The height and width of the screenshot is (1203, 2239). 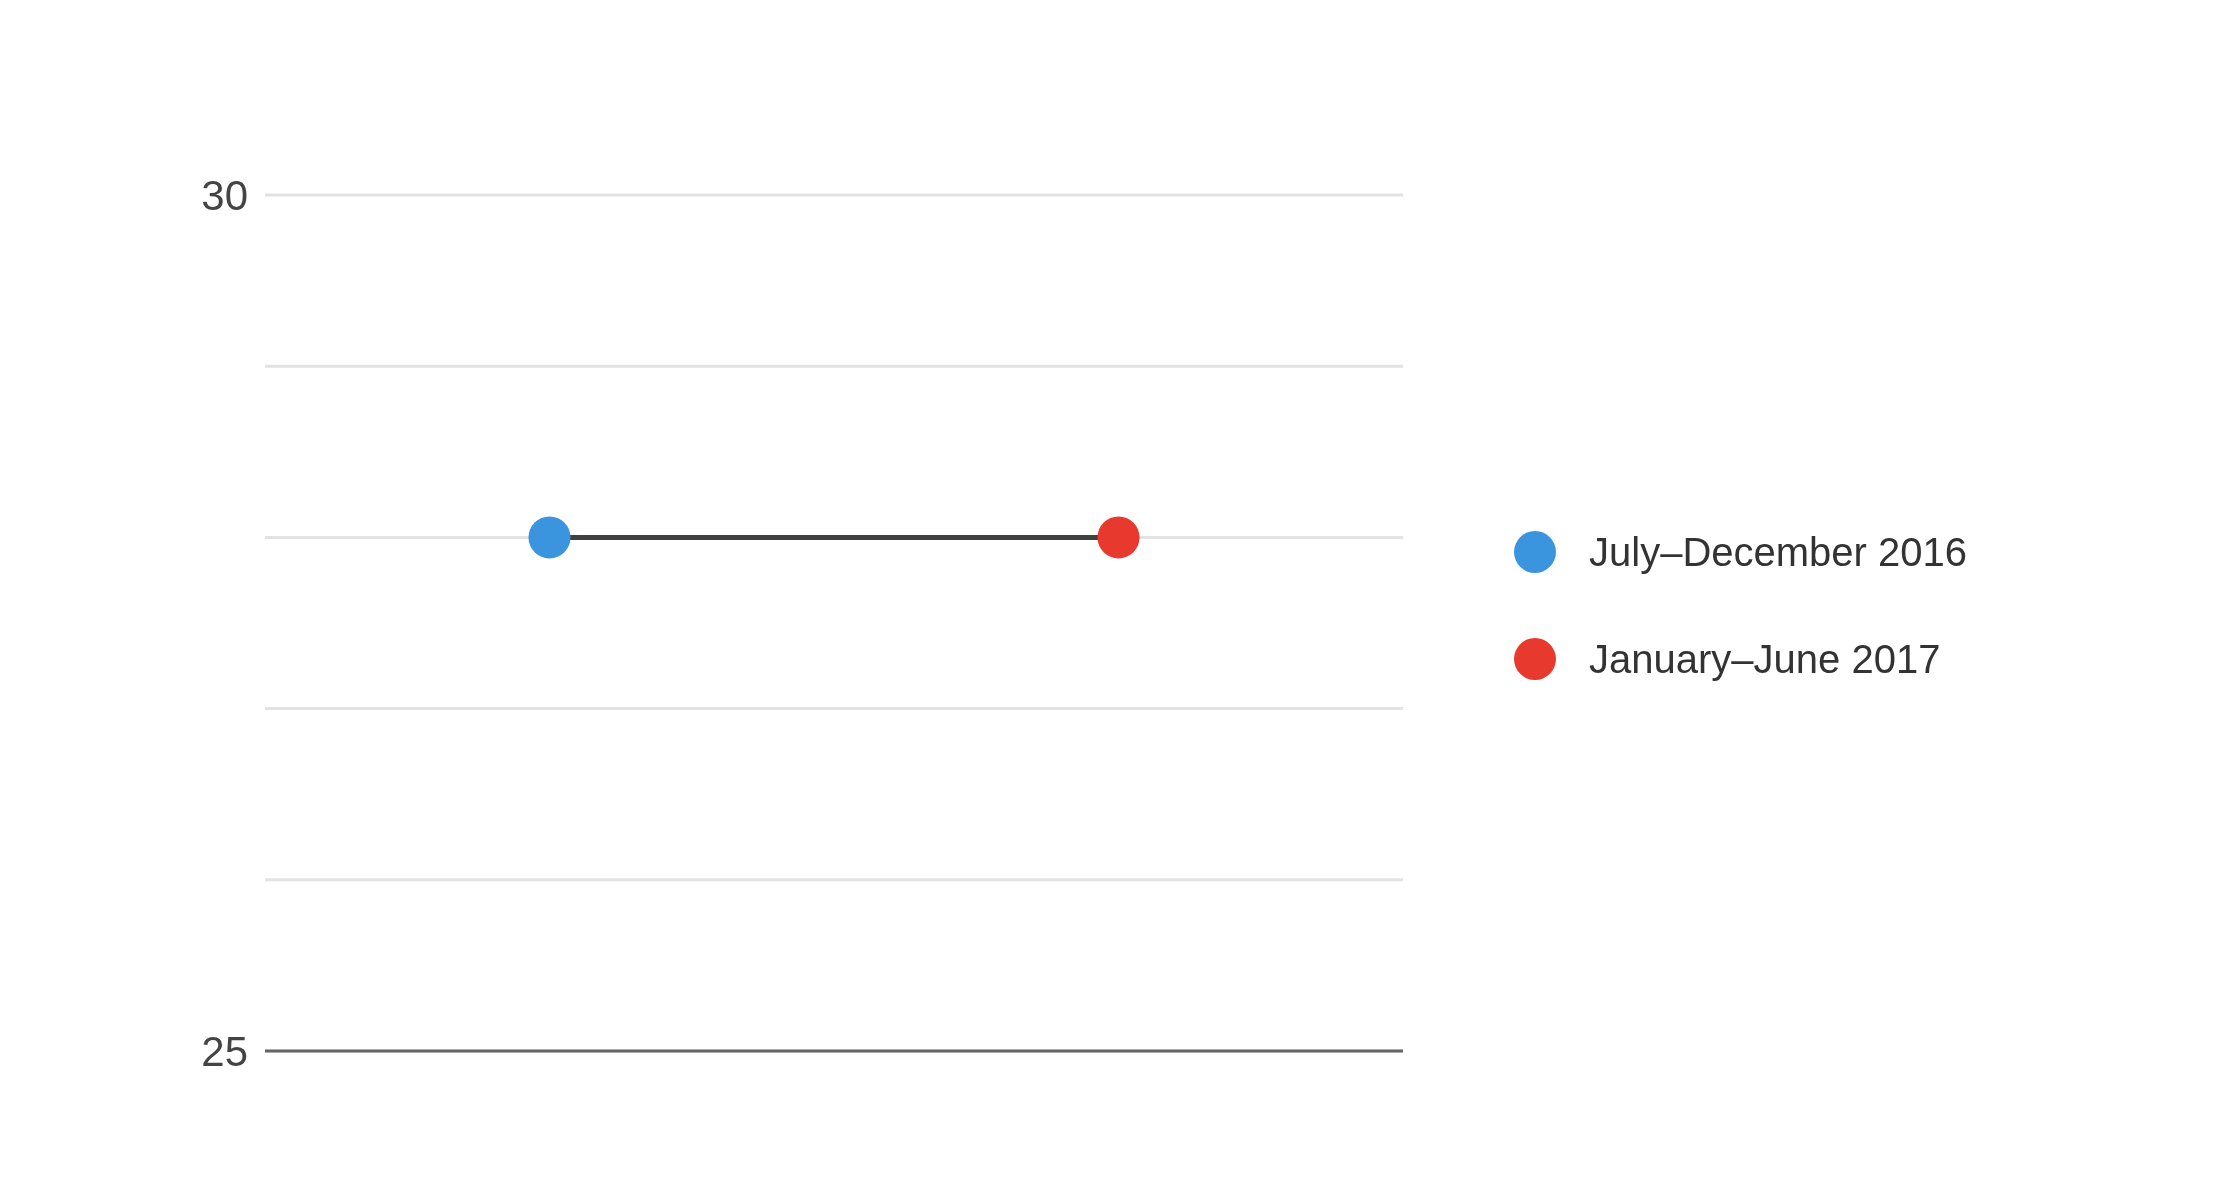 What do you see at coordinates (1778, 552) in the screenshot?
I see `legend-label: July–December 2016` at bounding box center [1778, 552].